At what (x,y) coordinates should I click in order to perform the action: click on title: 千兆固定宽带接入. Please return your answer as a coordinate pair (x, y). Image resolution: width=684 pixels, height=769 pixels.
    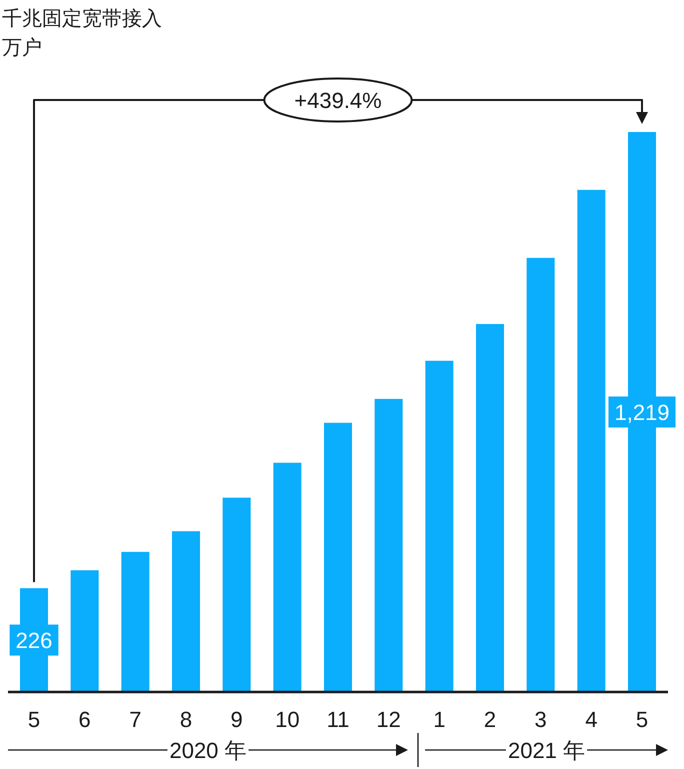
    Looking at the image, I should click on (82, 19).